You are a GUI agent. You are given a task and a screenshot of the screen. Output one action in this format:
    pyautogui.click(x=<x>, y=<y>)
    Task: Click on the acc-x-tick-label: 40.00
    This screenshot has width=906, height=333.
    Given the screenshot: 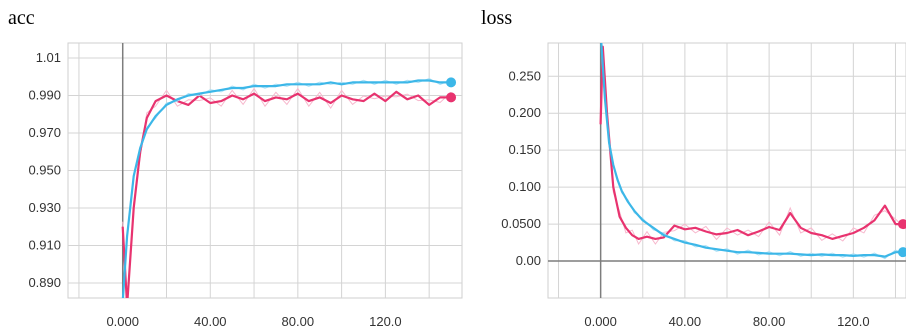 What is the action you would take?
    pyautogui.click(x=210, y=321)
    